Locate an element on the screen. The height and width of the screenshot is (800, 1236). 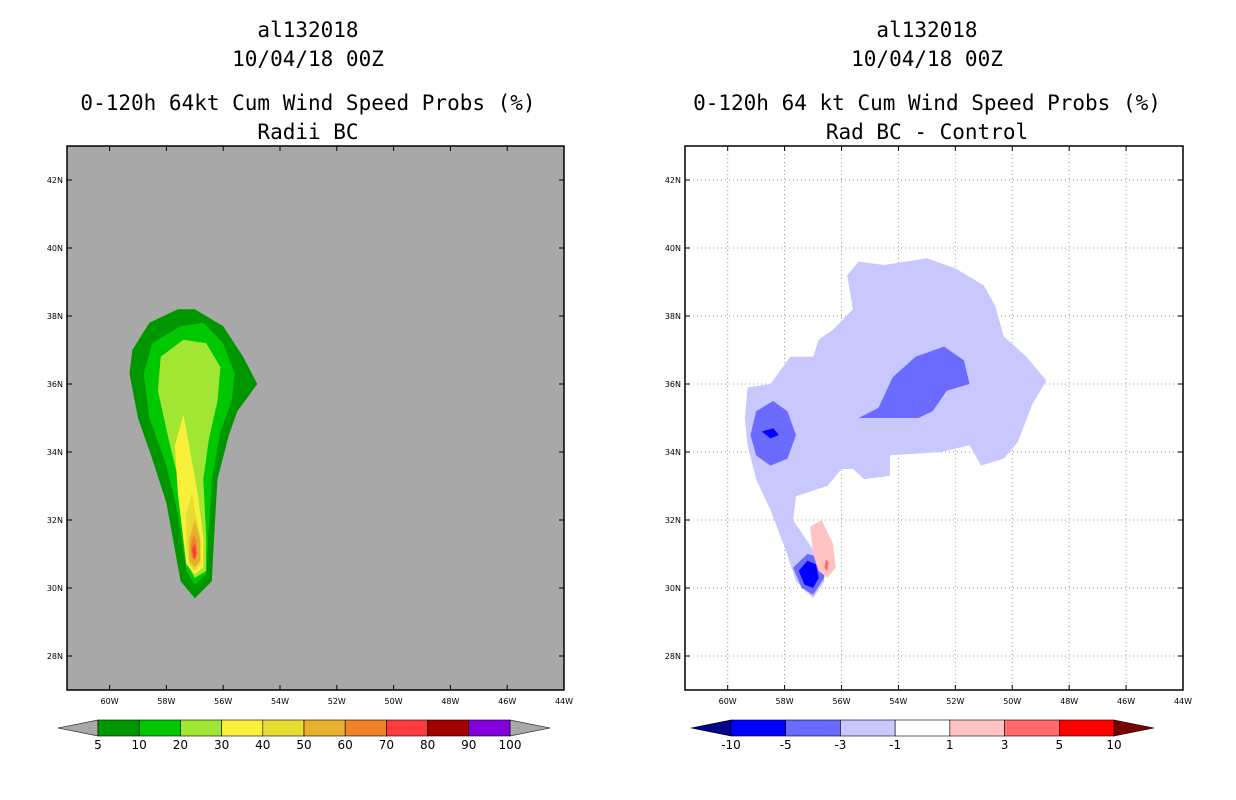
right-colorbar-over is located at coordinates (1134, 728).